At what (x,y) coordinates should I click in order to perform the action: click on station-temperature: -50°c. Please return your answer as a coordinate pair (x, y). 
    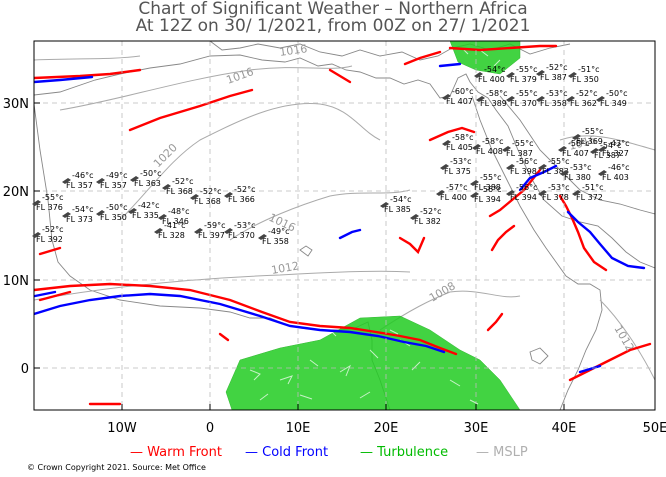
    Looking at the image, I should click on (150, 173).